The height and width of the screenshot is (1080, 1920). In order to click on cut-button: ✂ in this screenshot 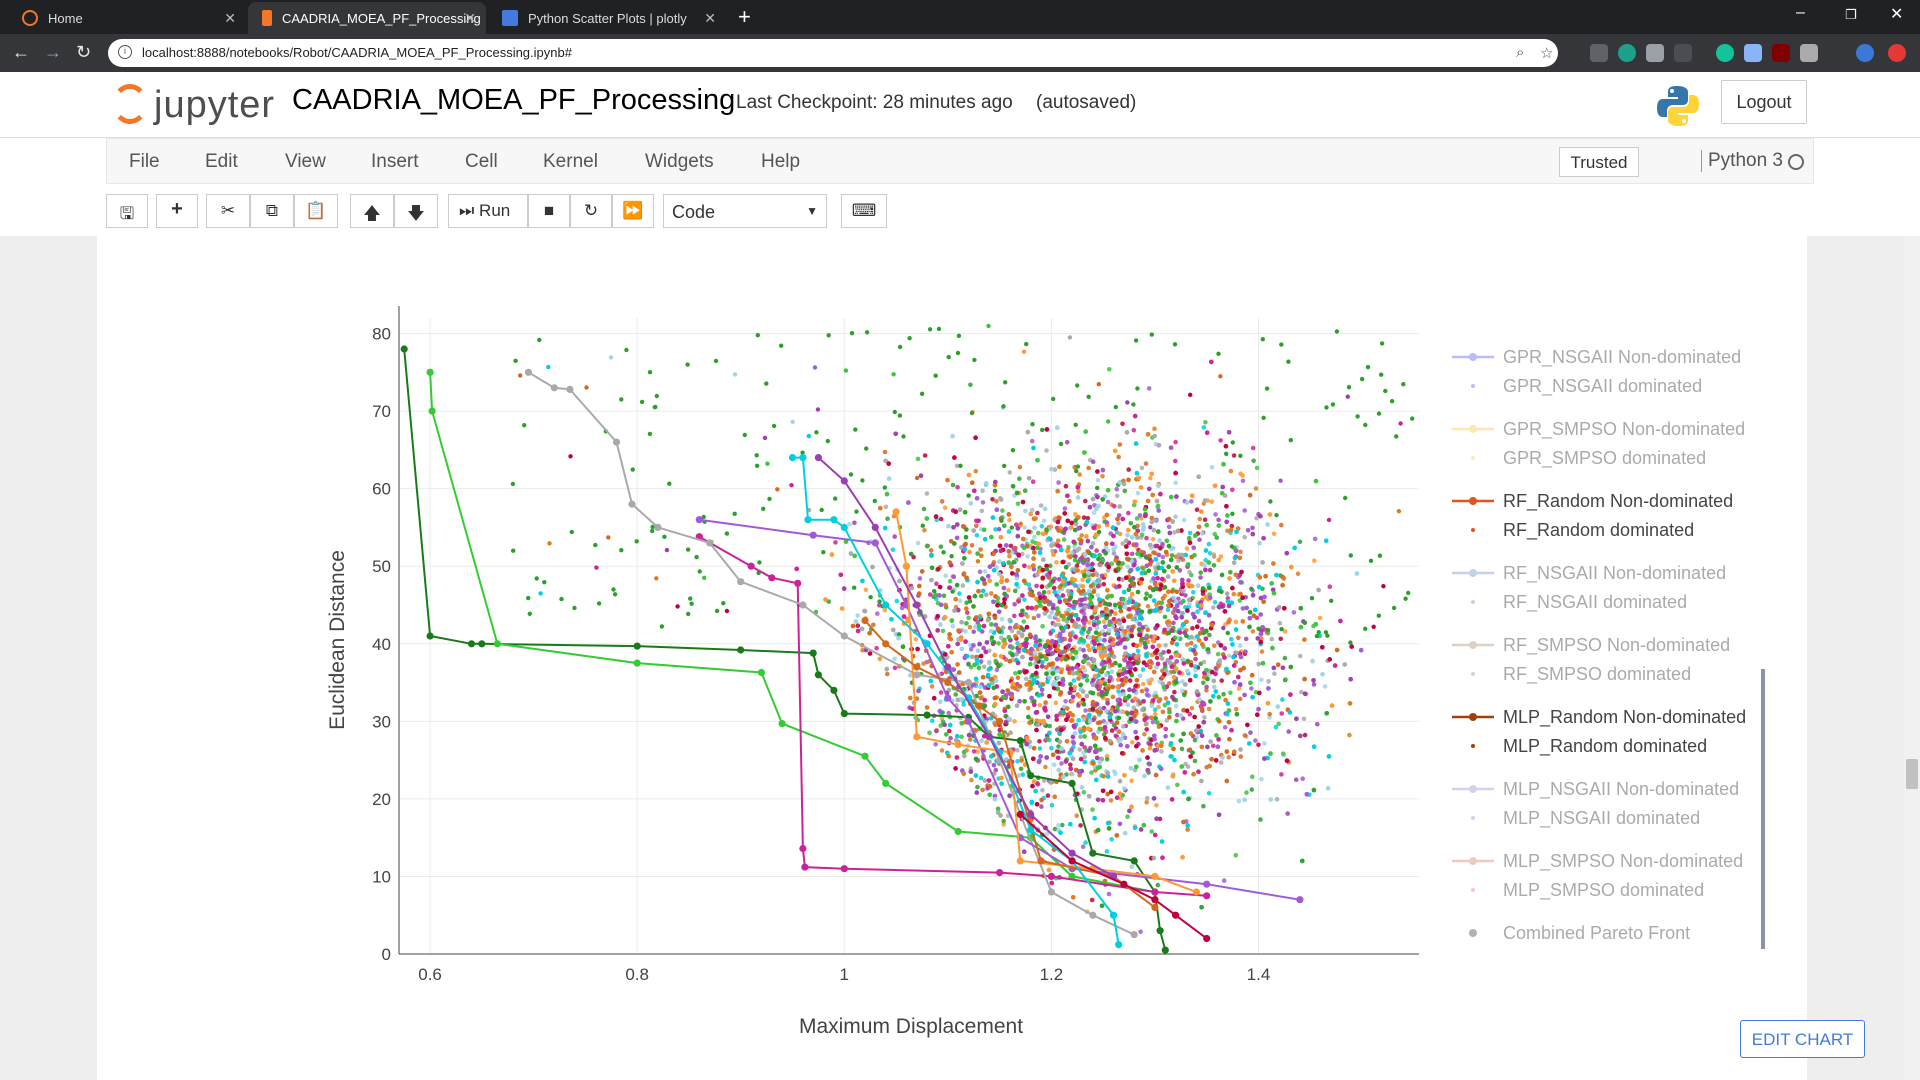, I will do `click(228, 211)`.